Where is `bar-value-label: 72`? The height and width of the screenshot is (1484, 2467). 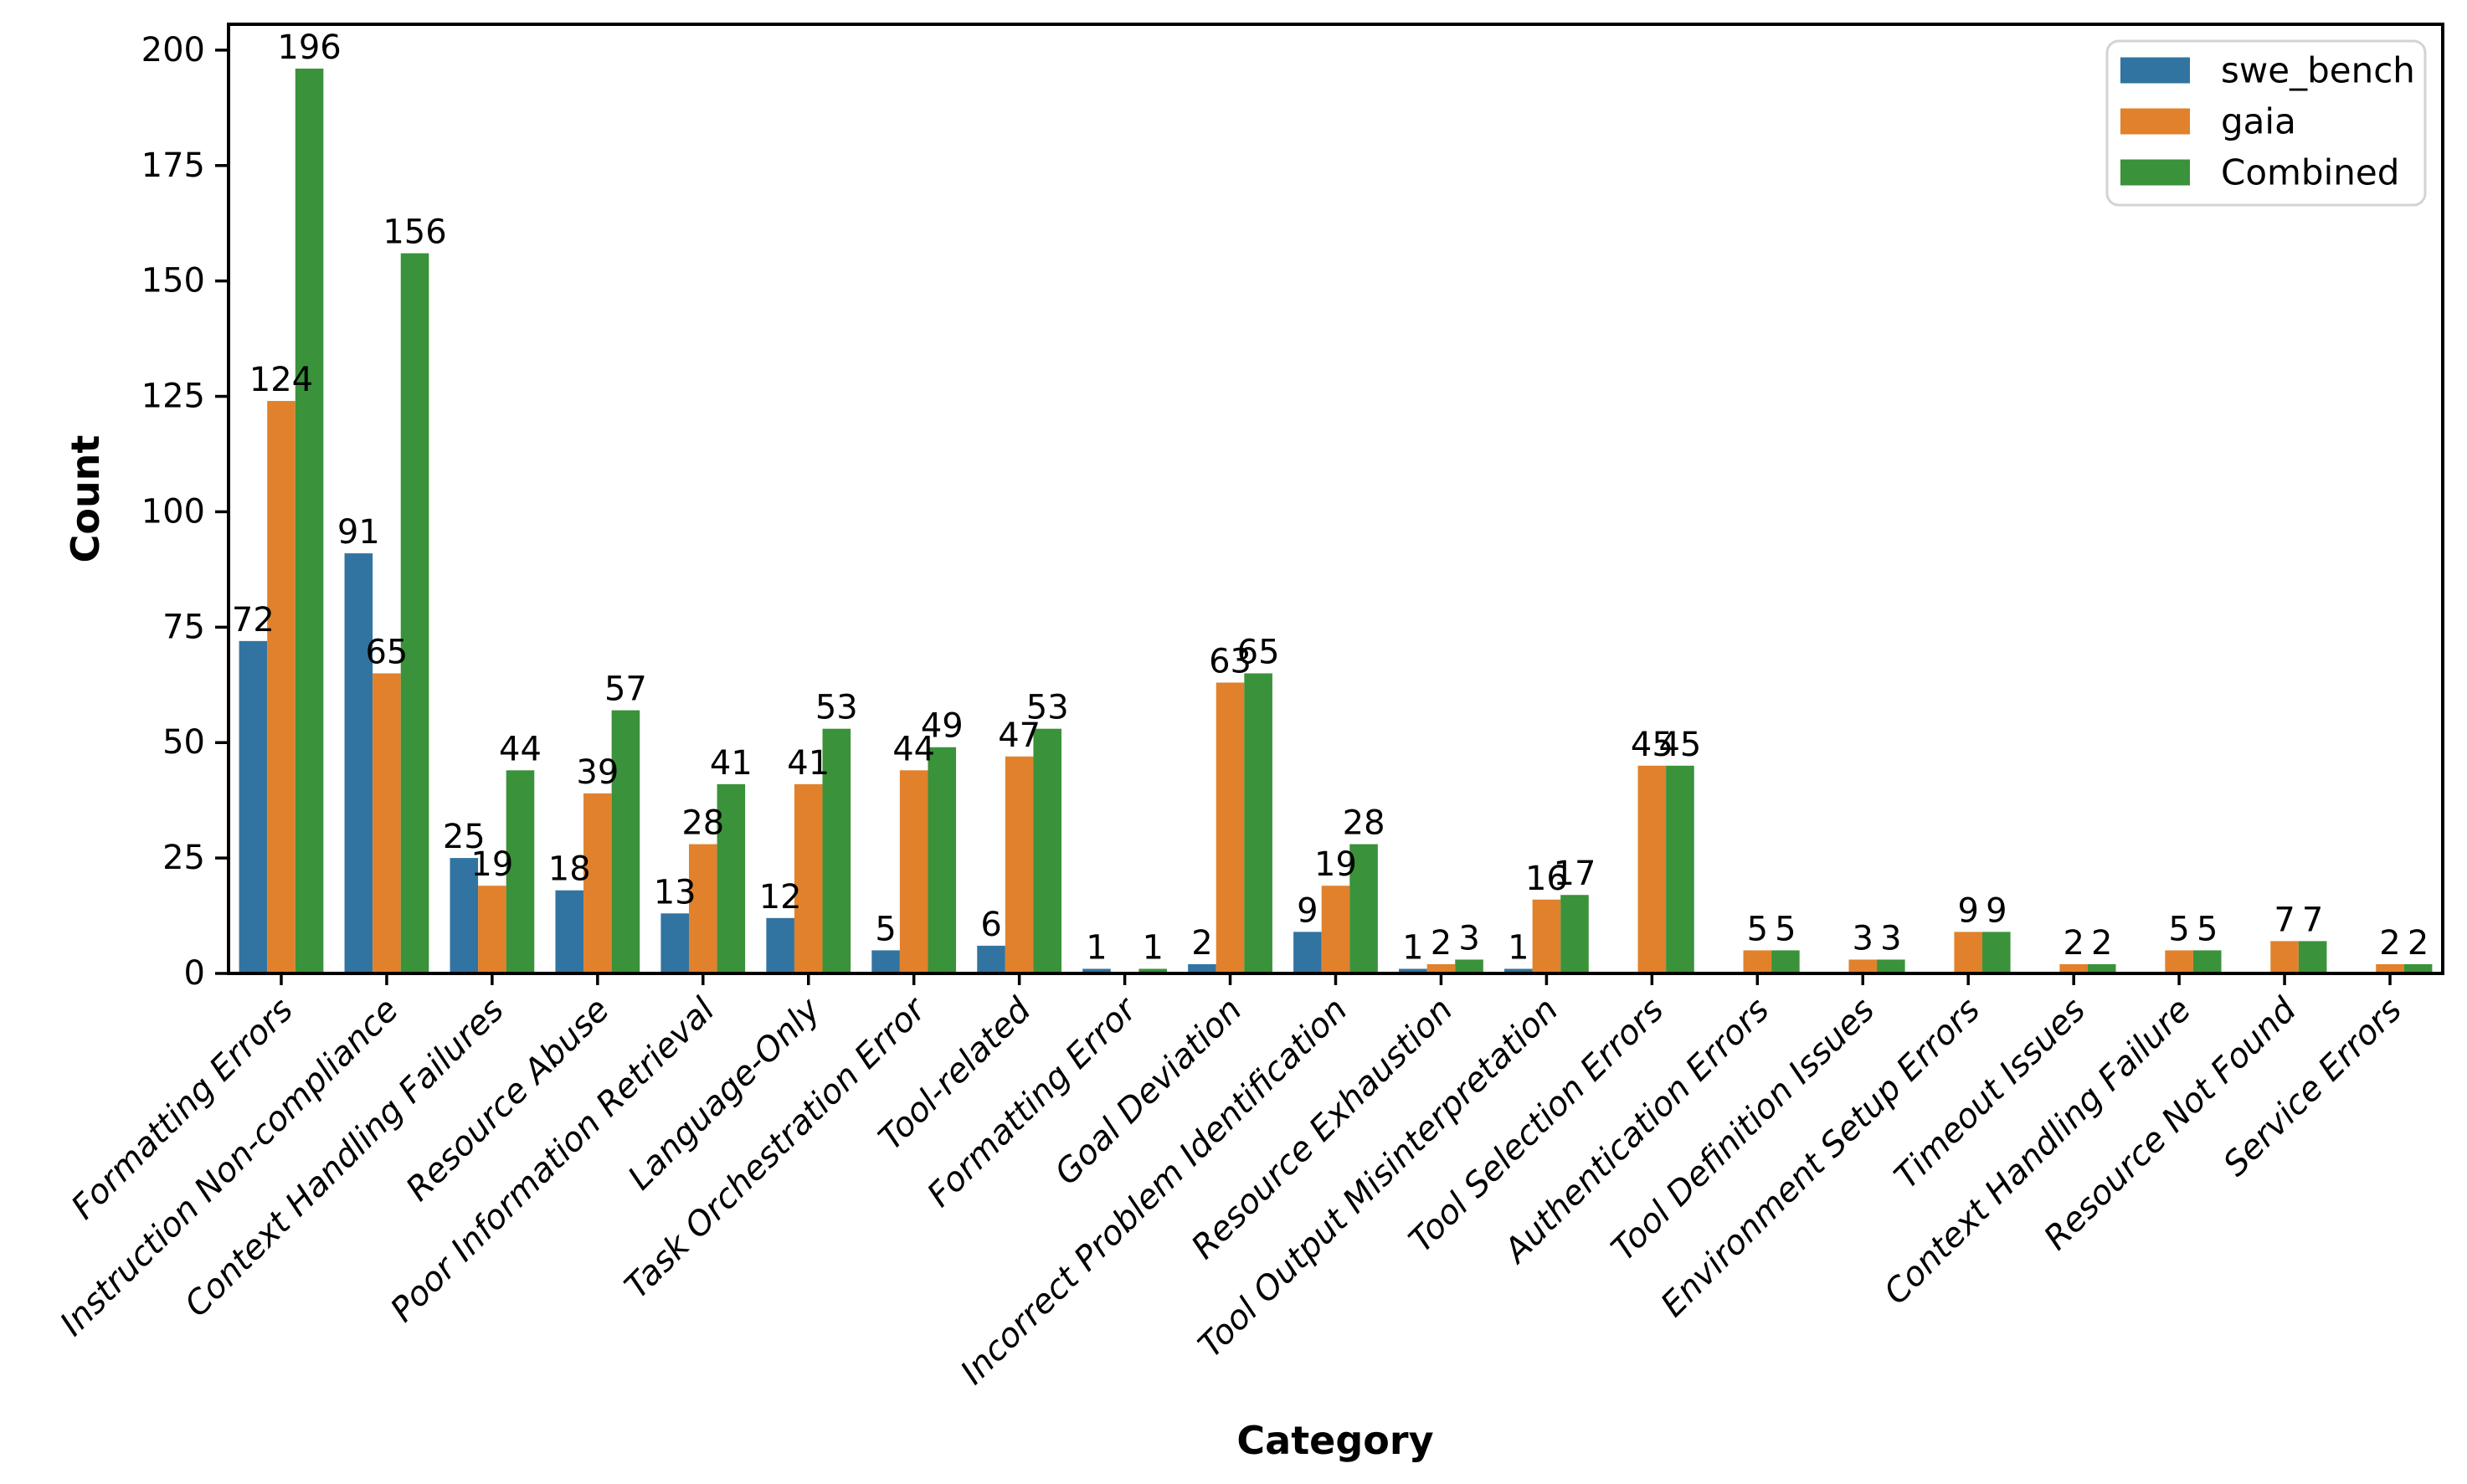
bar-value-label: 72 is located at coordinates (253, 620).